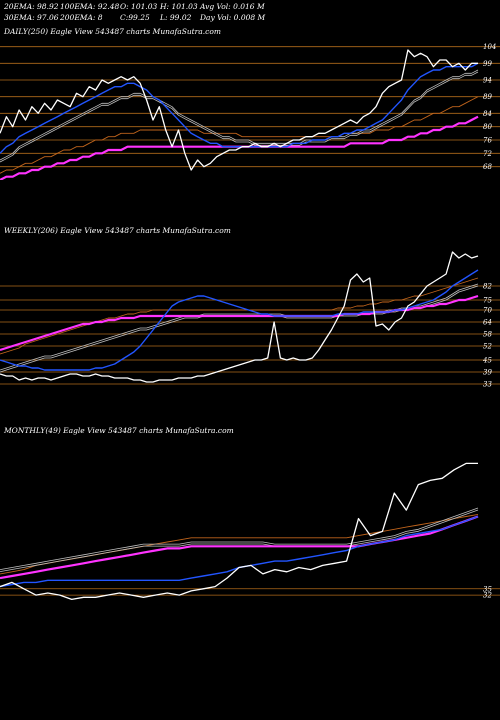 The width and height of the screenshot is (500, 720). I want to click on header-high: H: 101.03, so click(179, 6).